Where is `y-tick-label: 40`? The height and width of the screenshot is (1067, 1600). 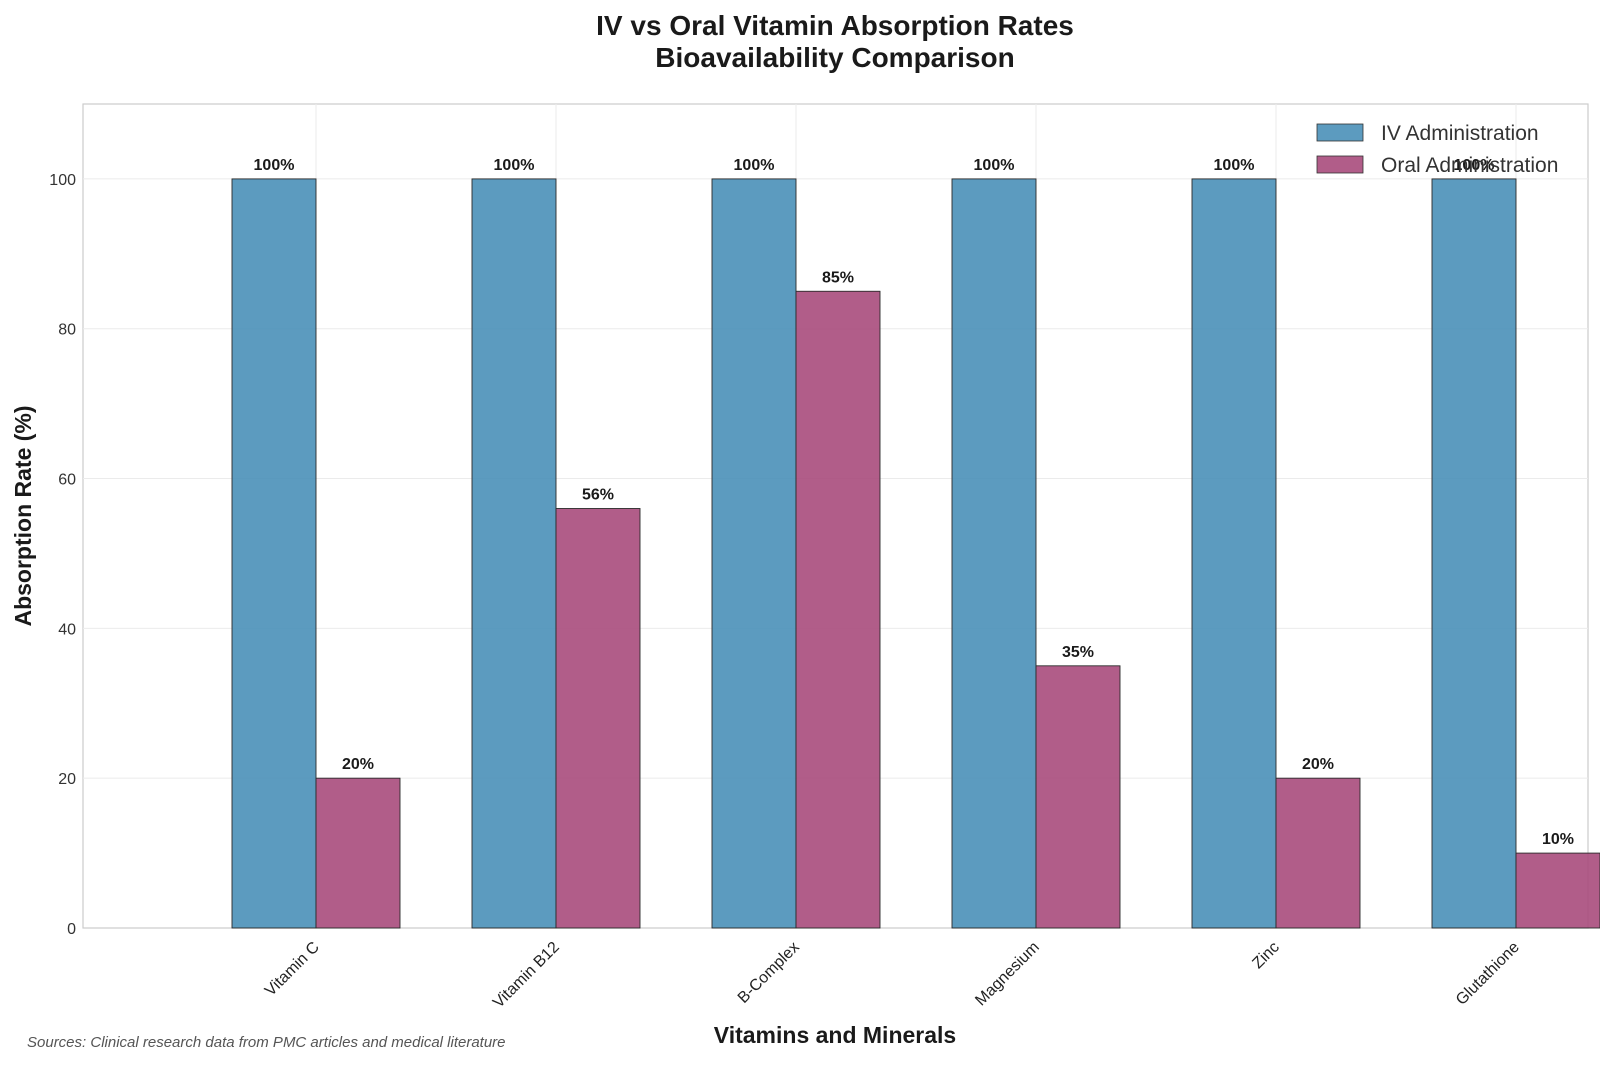 y-tick-label: 40 is located at coordinates (67, 629).